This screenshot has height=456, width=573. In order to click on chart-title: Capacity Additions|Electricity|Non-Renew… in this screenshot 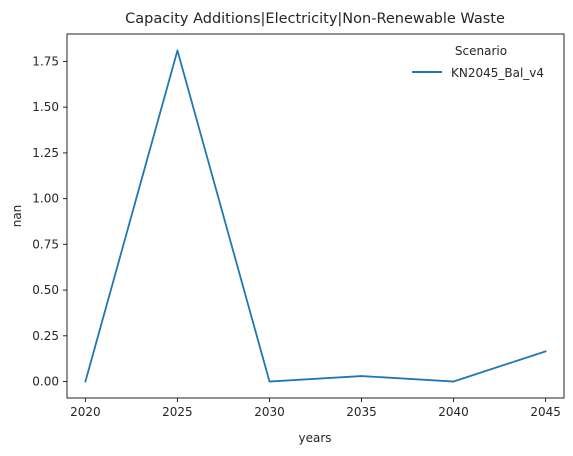, I will do `click(315, 19)`.